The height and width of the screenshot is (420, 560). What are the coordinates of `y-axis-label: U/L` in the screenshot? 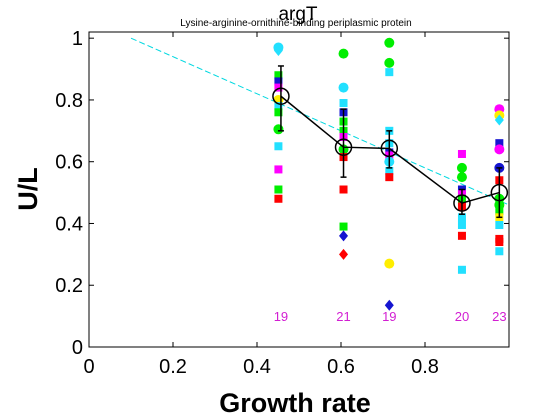 It's located at (28, 189).